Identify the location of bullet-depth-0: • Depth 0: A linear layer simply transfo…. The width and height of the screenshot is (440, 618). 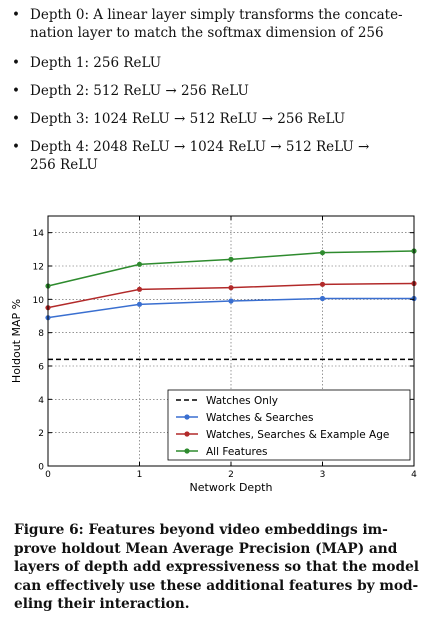
(220, 24).